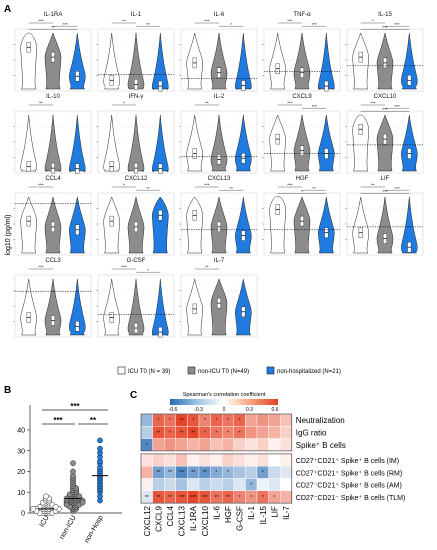  What do you see at coordinates (301, 52) in the screenshot?
I see `violin-panel-tnf: TNF-α*** ***` at bounding box center [301, 52].